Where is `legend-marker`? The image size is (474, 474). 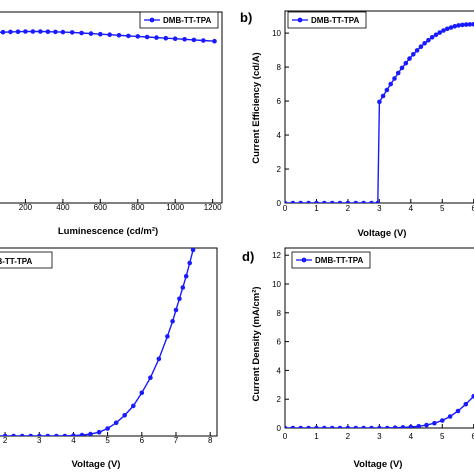
legend-marker is located at coordinates (304, 260).